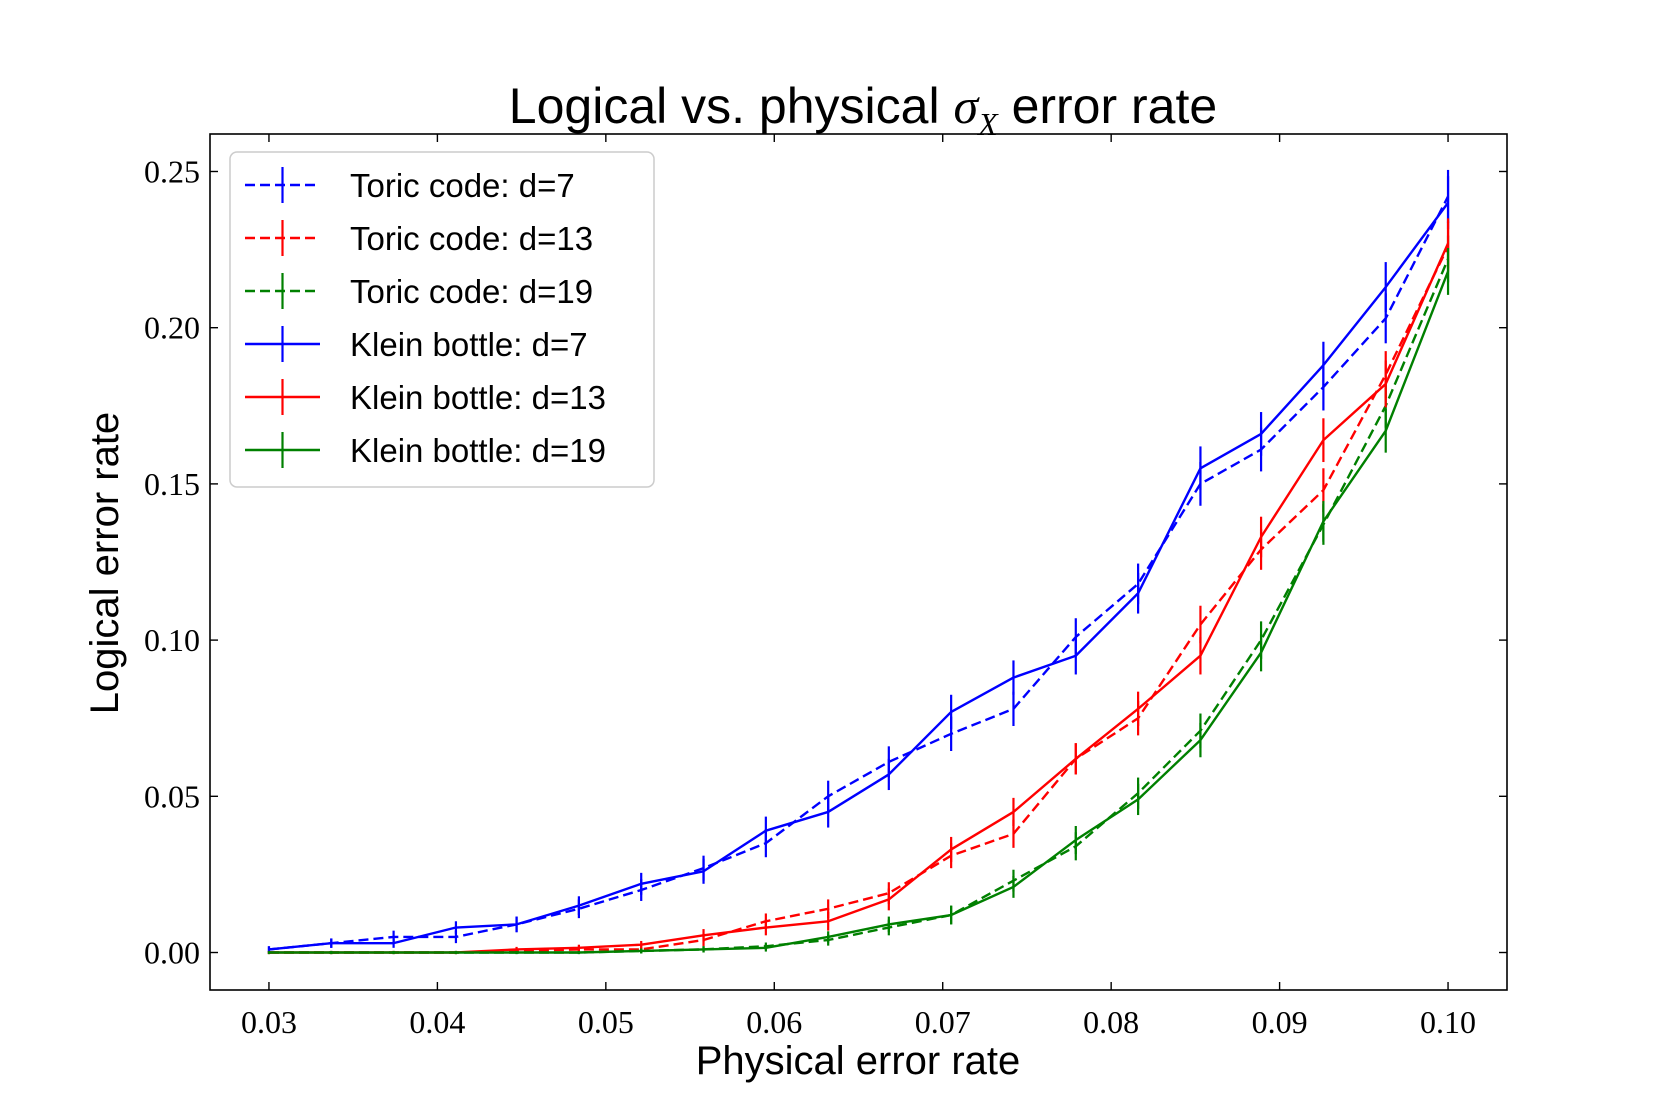 Image resolution: width=1661 pixels, height=1107 pixels. I want to click on y-tick-label: 0.10, so click(172, 640).